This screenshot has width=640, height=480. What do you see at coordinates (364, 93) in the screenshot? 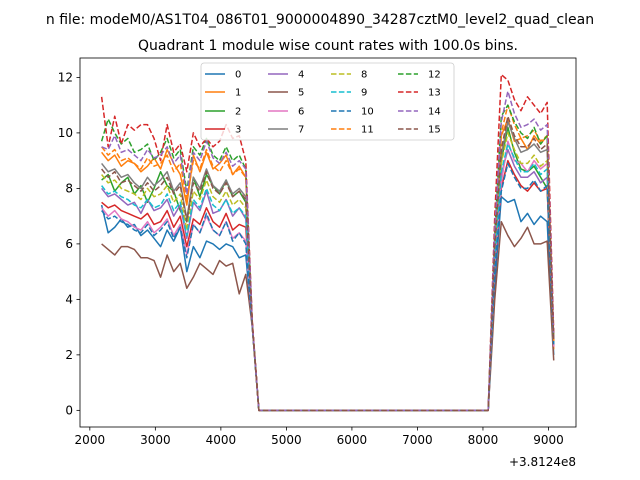
I see `legend-label-9: 9` at bounding box center [364, 93].